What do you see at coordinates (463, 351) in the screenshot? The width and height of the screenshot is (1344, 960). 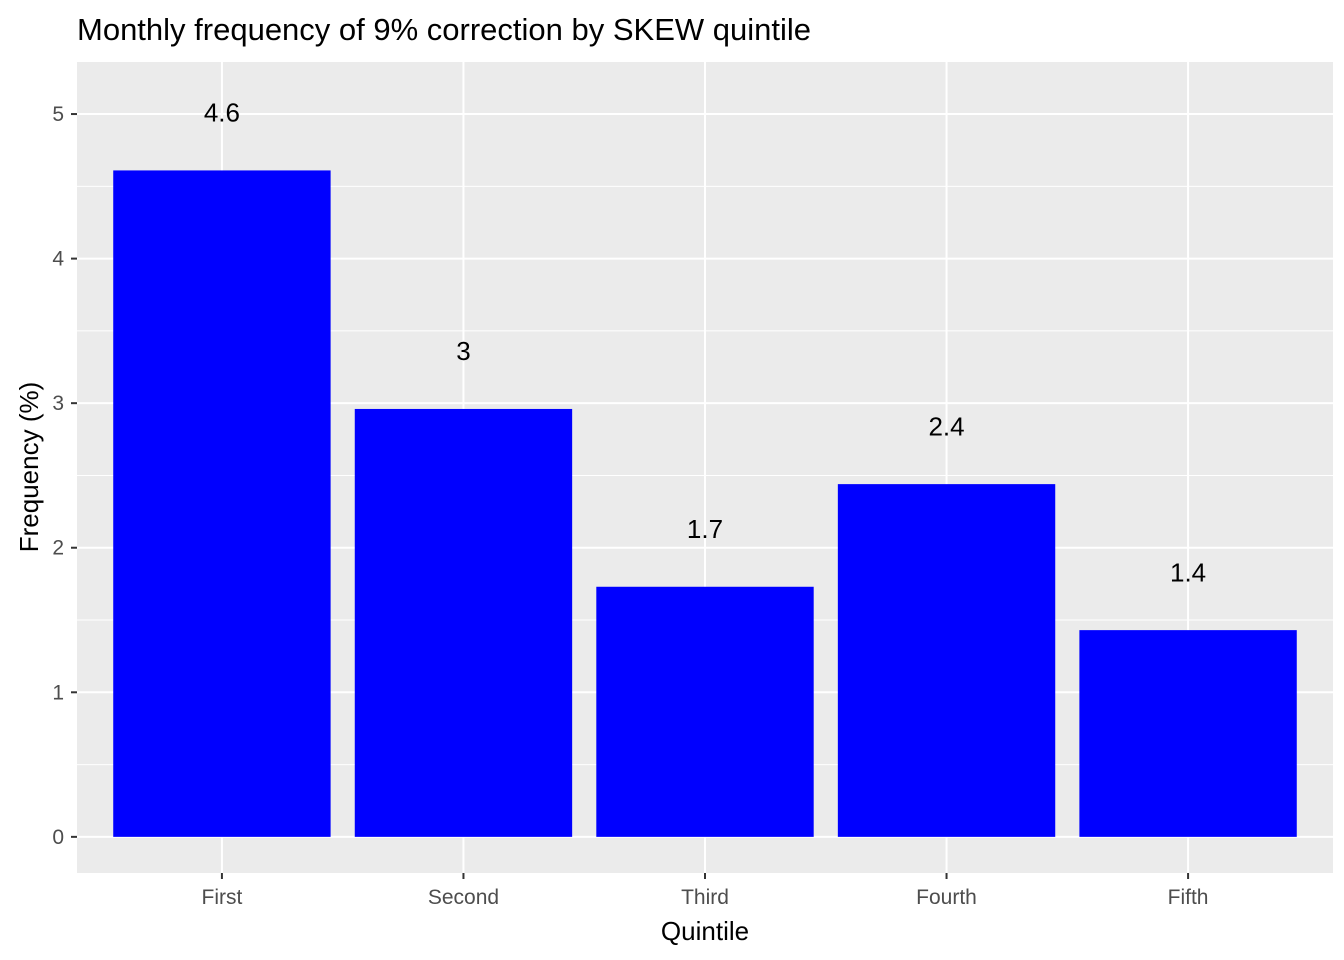 I see `bar-value-label: 3` at bounding box center [463, 351].